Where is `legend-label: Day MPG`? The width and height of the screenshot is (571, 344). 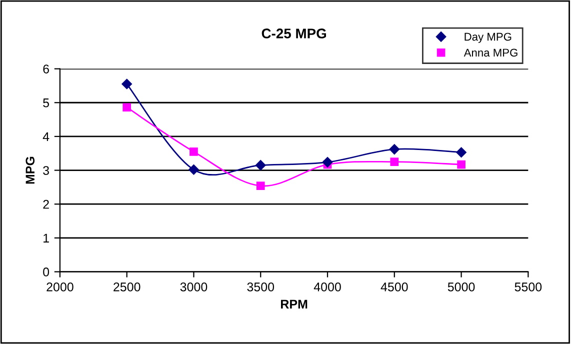 legend-label: Day MPG is located at coordinates (488, 37).